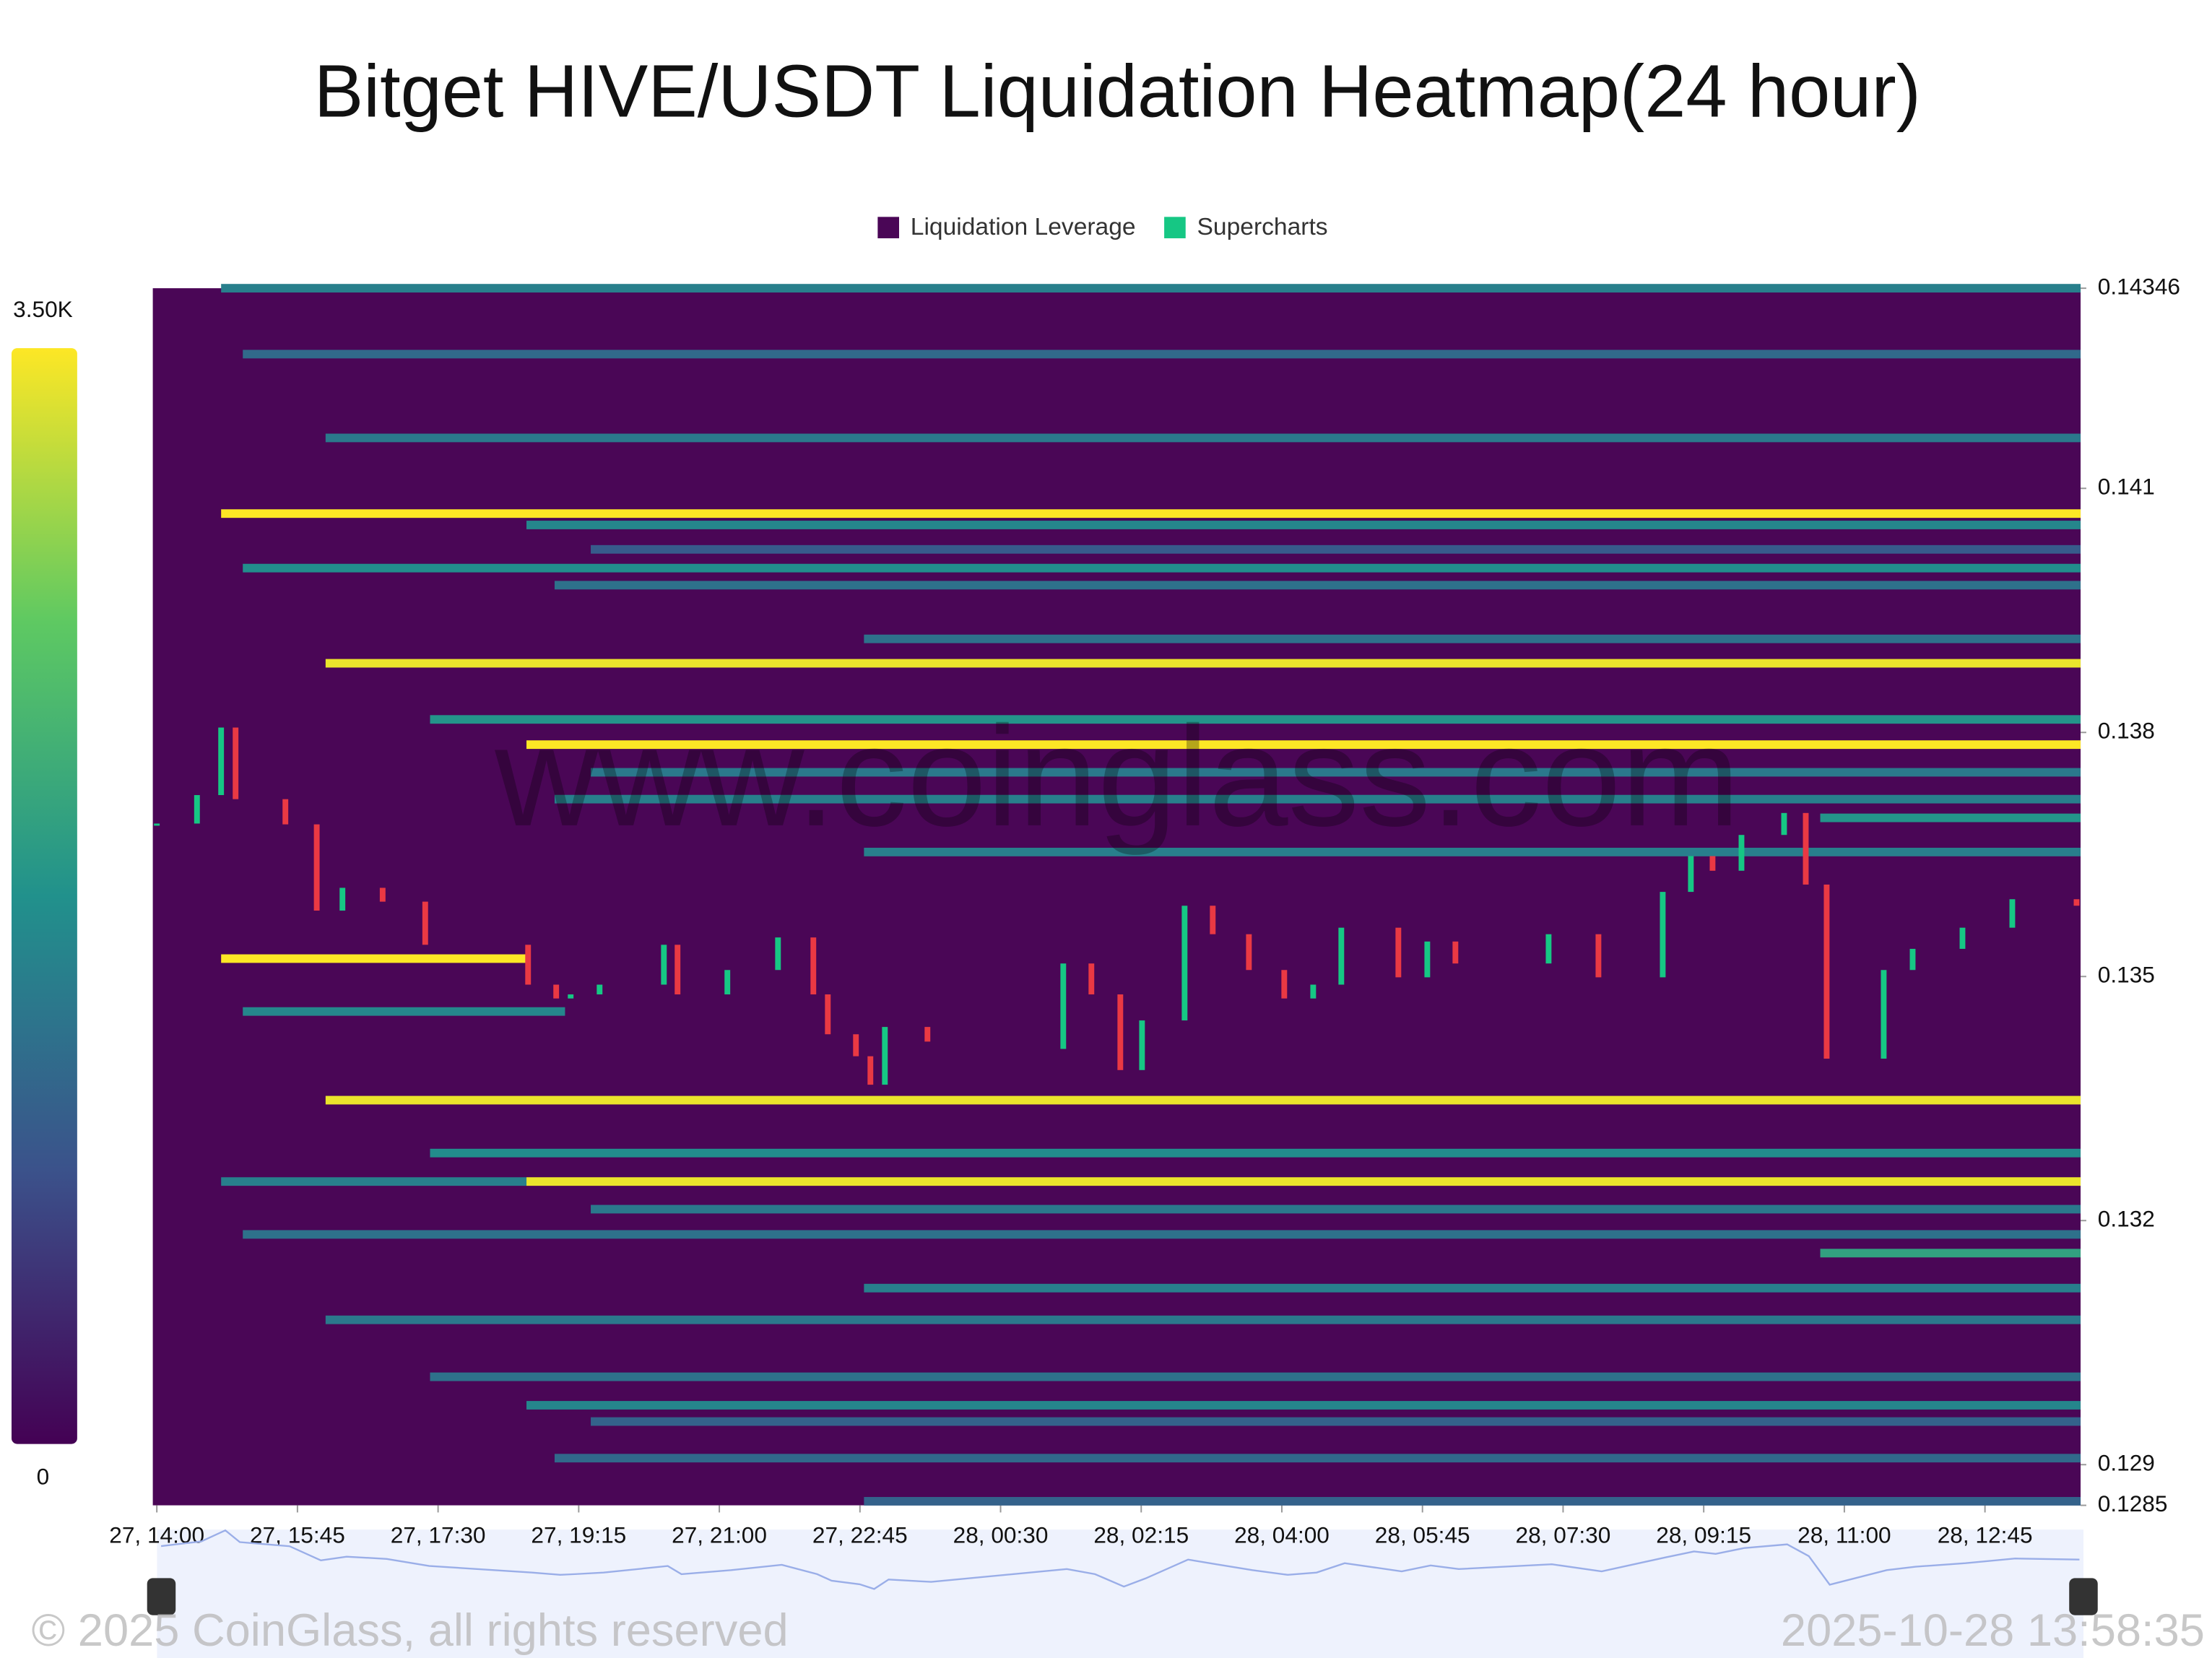 Image resolution: width=2212 pixels, height=1658 pixels. I want to click on colorbar-label: 0, so click(44, 1476).